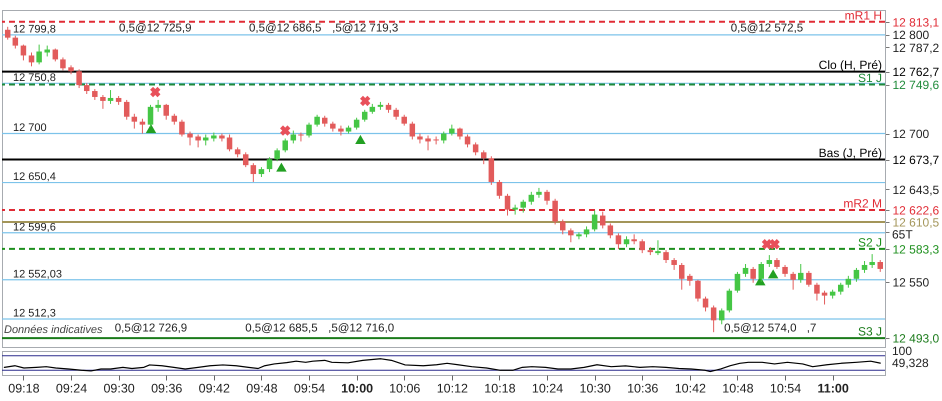  I want to click on ref-line-label: 12 750,8, so click(34, 78).